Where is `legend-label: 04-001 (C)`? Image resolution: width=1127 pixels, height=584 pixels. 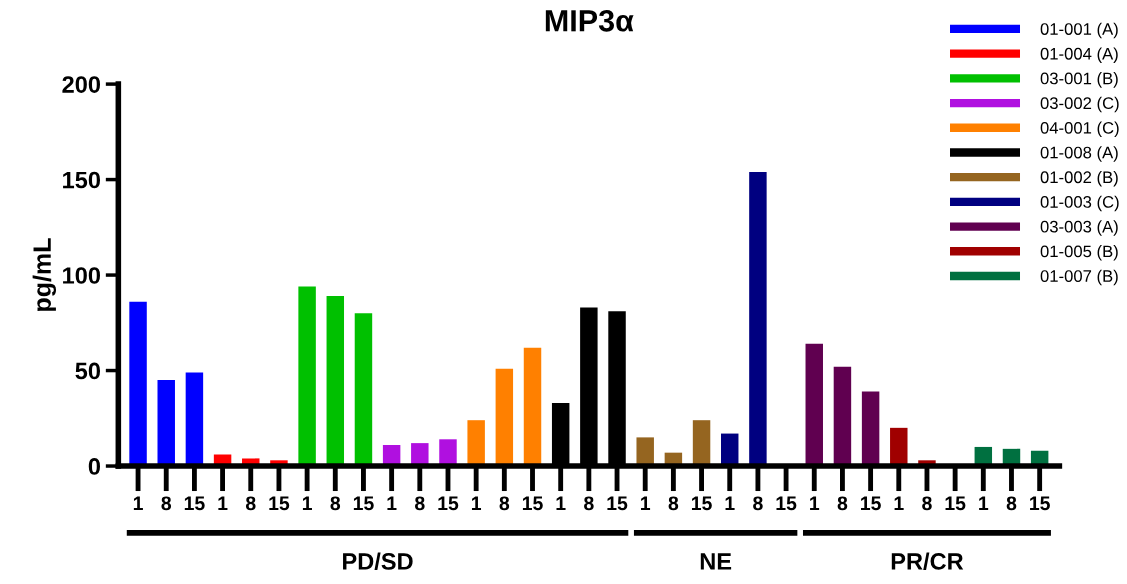 legend-label: 04-001 (C) is located at coordinates (1079, 129).